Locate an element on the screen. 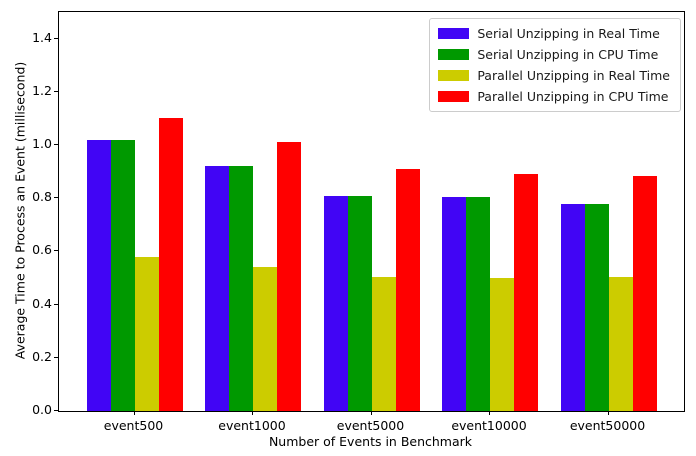  x-axis-label: Number of Events in Benchmark is located at coordinates (370, 441).